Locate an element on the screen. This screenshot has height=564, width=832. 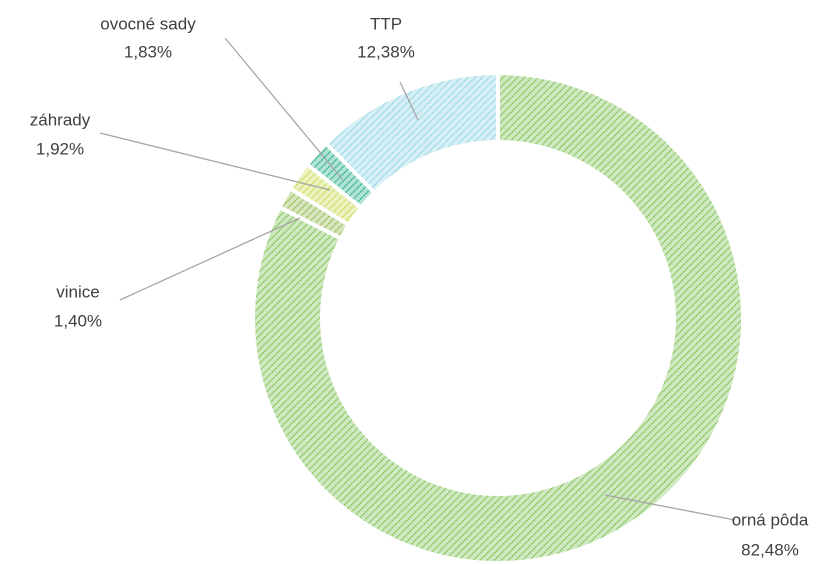
data-label-value: 1,40% is located at coordinates (78, 320).